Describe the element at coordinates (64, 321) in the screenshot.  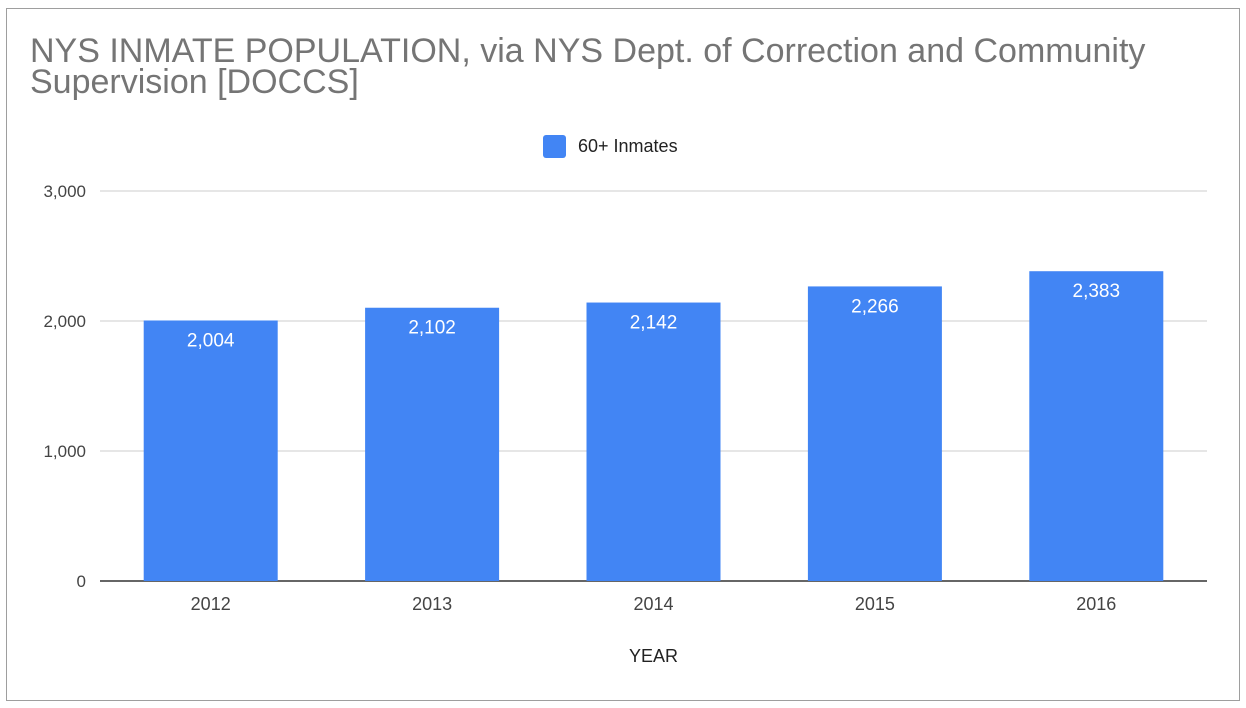
I see `y-tick-label: 2,000` at that location.